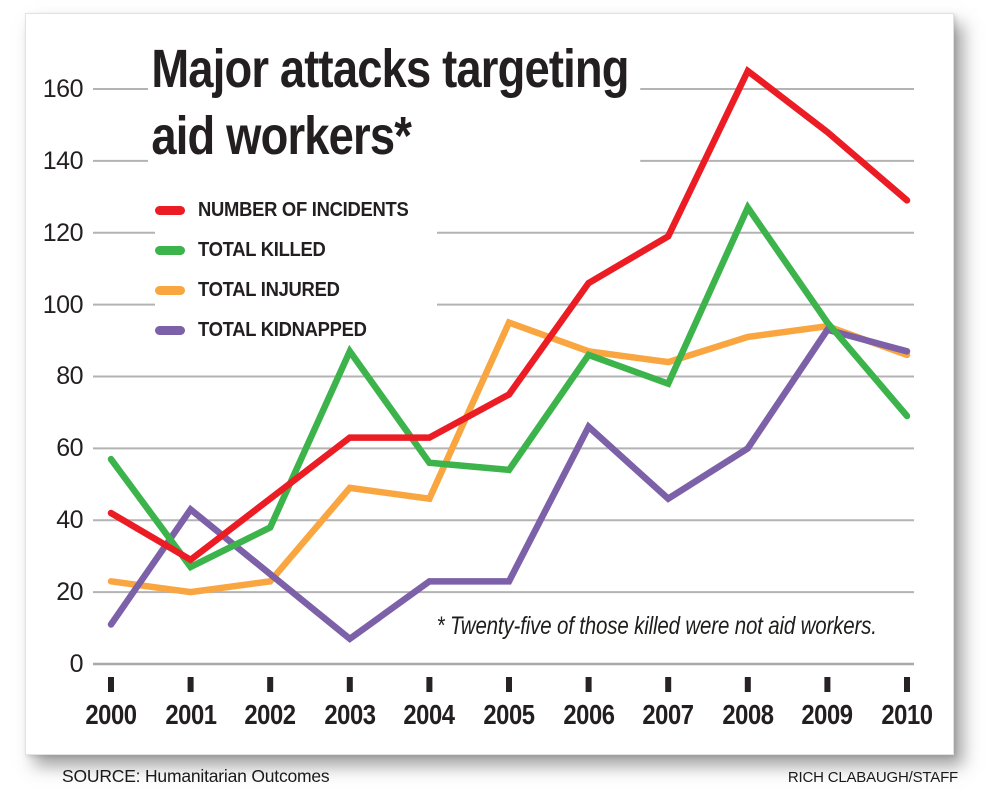  What do you see at coordinates (588, 684) in the screenshot?
I see `x-tick-2006` at bounding box center [588, 684].